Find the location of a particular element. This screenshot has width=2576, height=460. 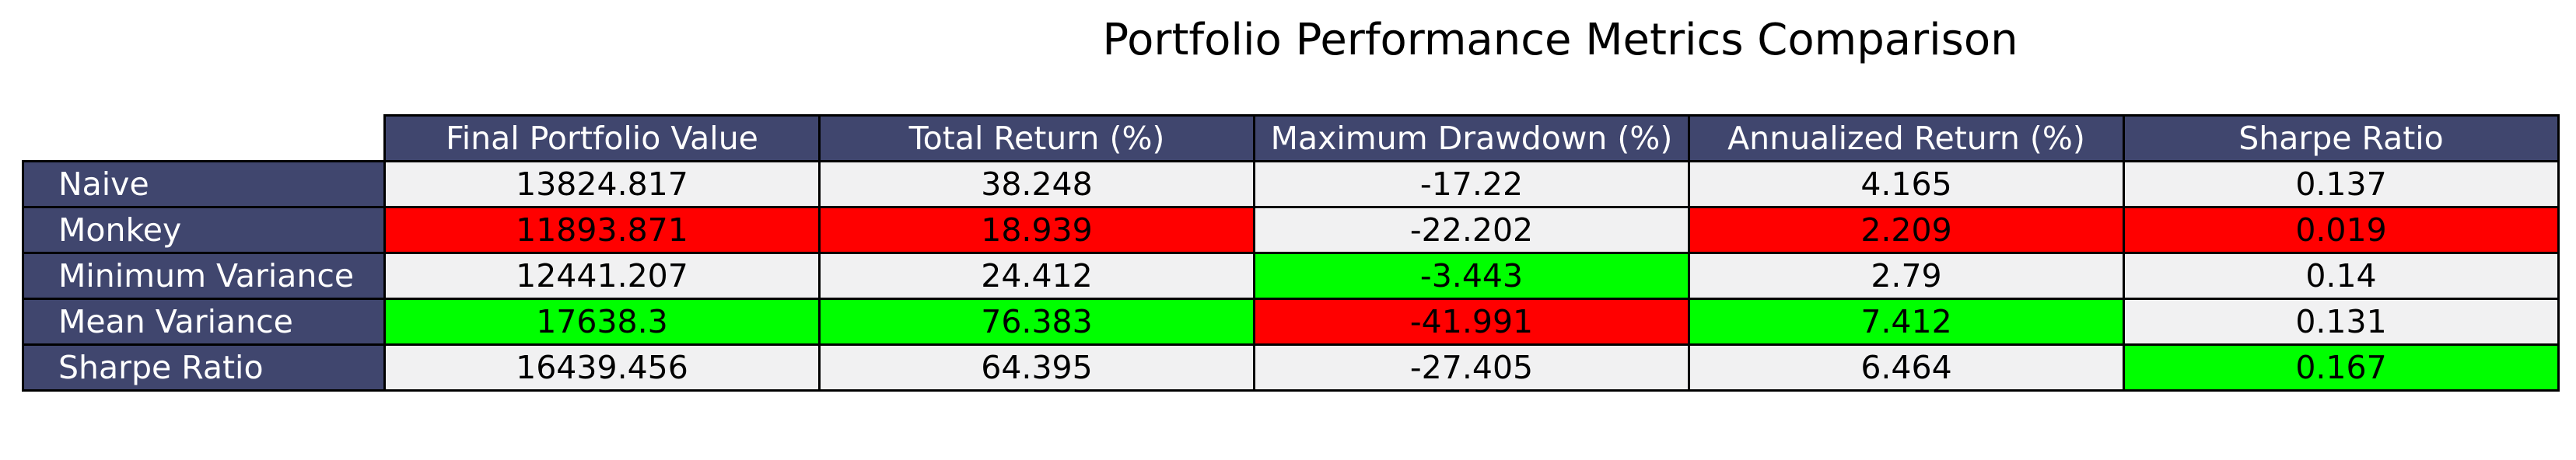

table-cell: 2.209 is located at coordinates (1906, 230).